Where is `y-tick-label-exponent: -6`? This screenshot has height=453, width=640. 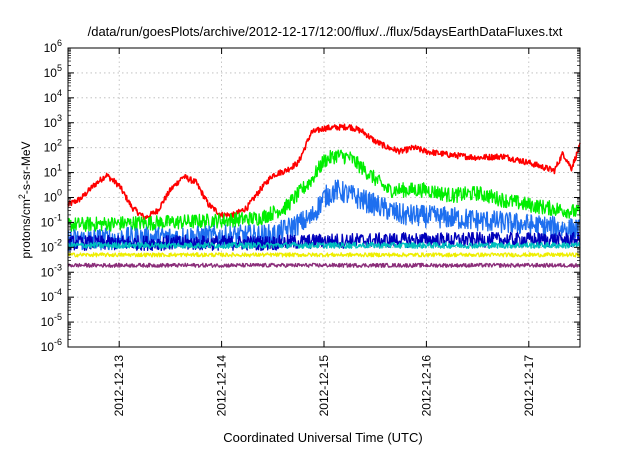 y-tick-label-exponent: -6 is located at coordinates (58, 342).